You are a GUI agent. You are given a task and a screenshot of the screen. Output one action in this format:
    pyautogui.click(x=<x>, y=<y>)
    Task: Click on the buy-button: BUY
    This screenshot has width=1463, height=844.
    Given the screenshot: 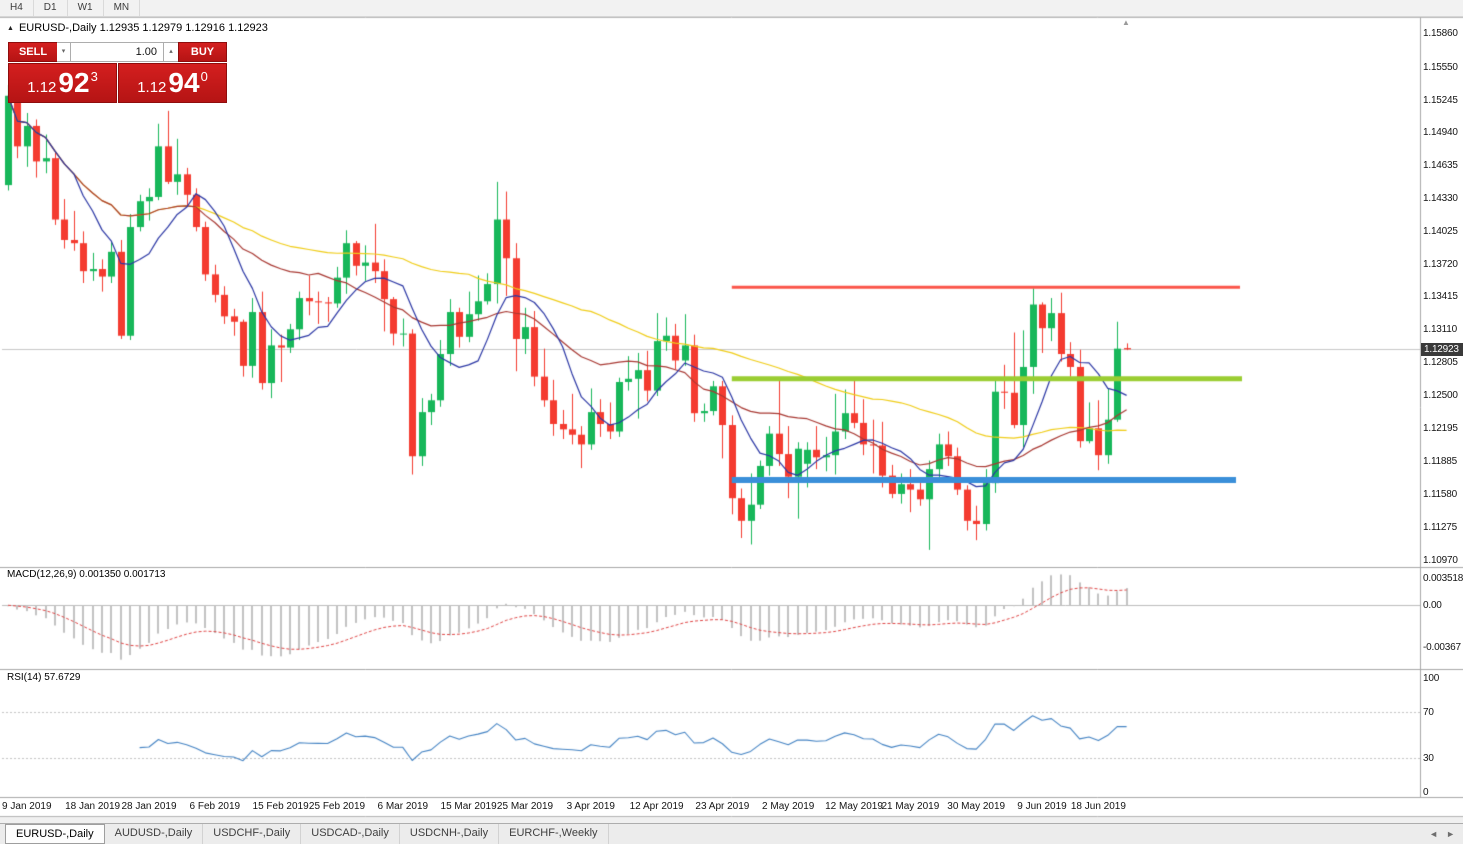 What is the action you would take?
    pyautogui.click(x=202, y=52)
    